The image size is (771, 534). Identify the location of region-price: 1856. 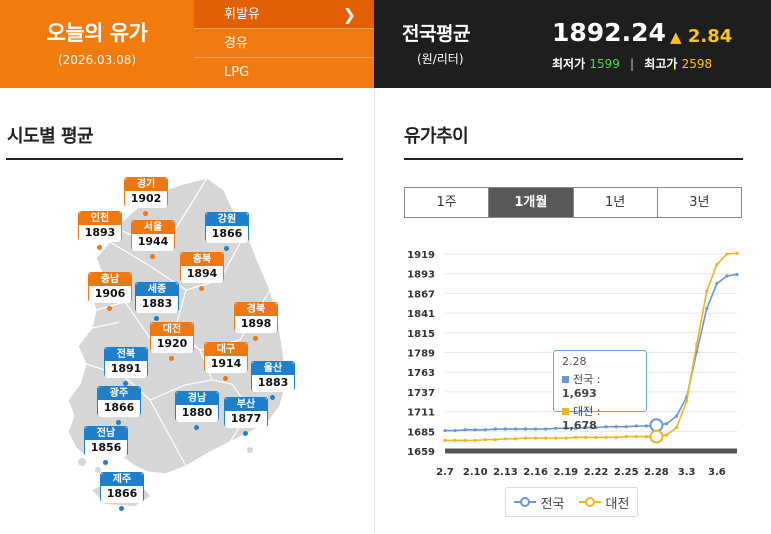
(106, 448).